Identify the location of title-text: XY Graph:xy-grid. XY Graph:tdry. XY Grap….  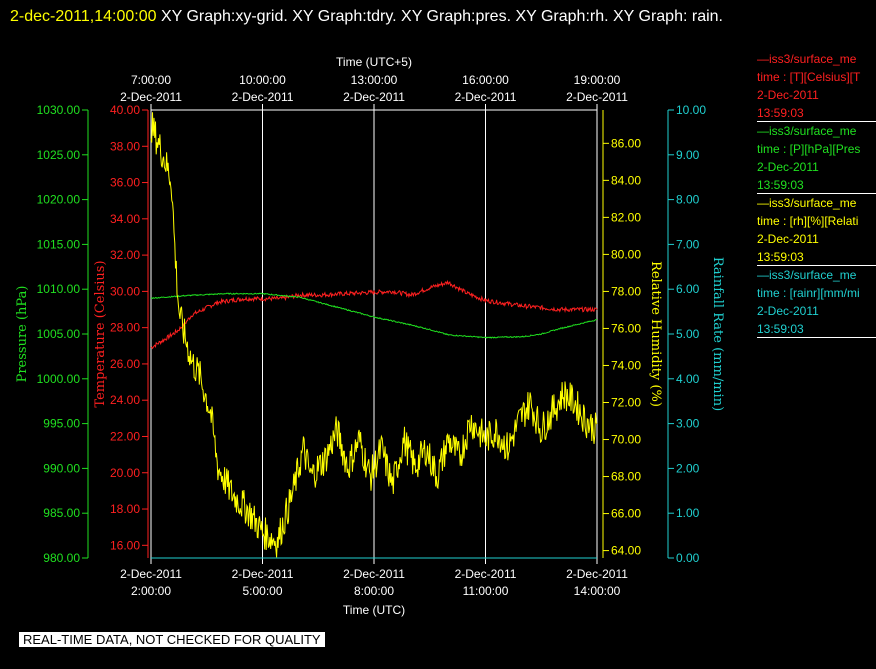
(441, 16).